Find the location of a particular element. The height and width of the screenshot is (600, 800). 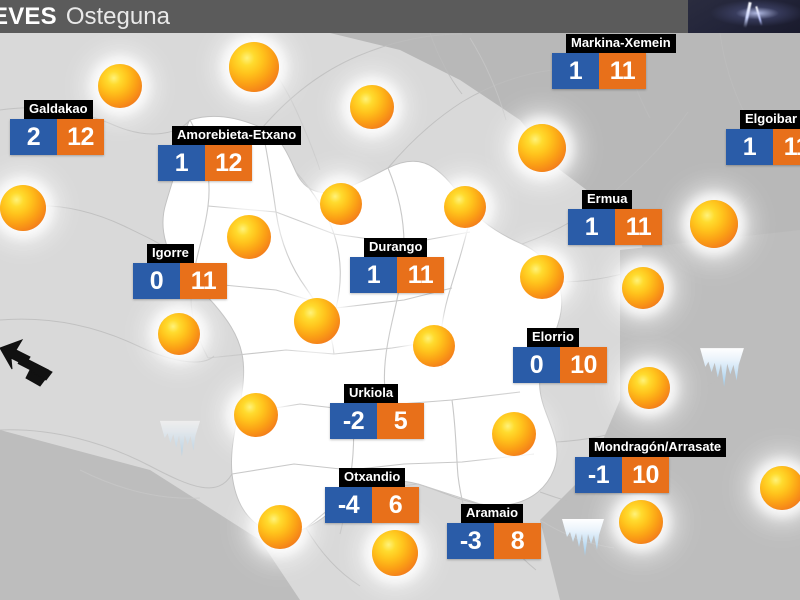

day-label-spanish: EVES is located at coordinates (28, 16).